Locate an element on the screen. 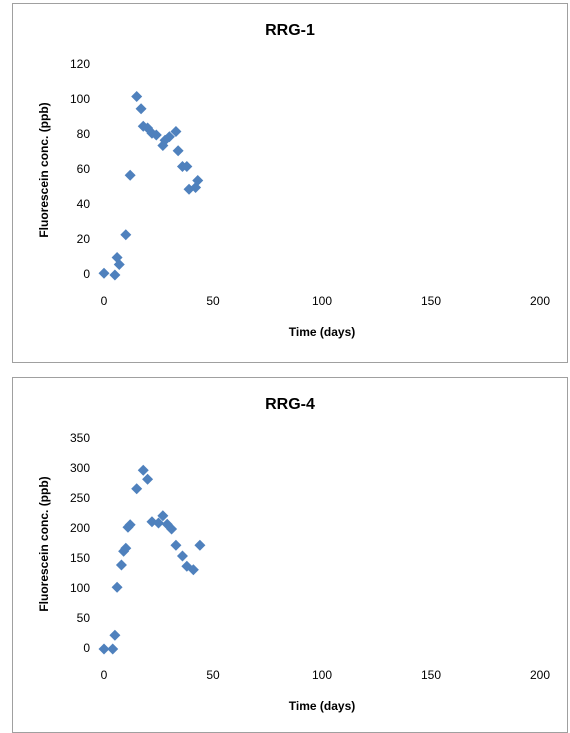 The height and width of the screenshot is (733, 570). y-tick-label: 50 is located at coordinates (84, 618).